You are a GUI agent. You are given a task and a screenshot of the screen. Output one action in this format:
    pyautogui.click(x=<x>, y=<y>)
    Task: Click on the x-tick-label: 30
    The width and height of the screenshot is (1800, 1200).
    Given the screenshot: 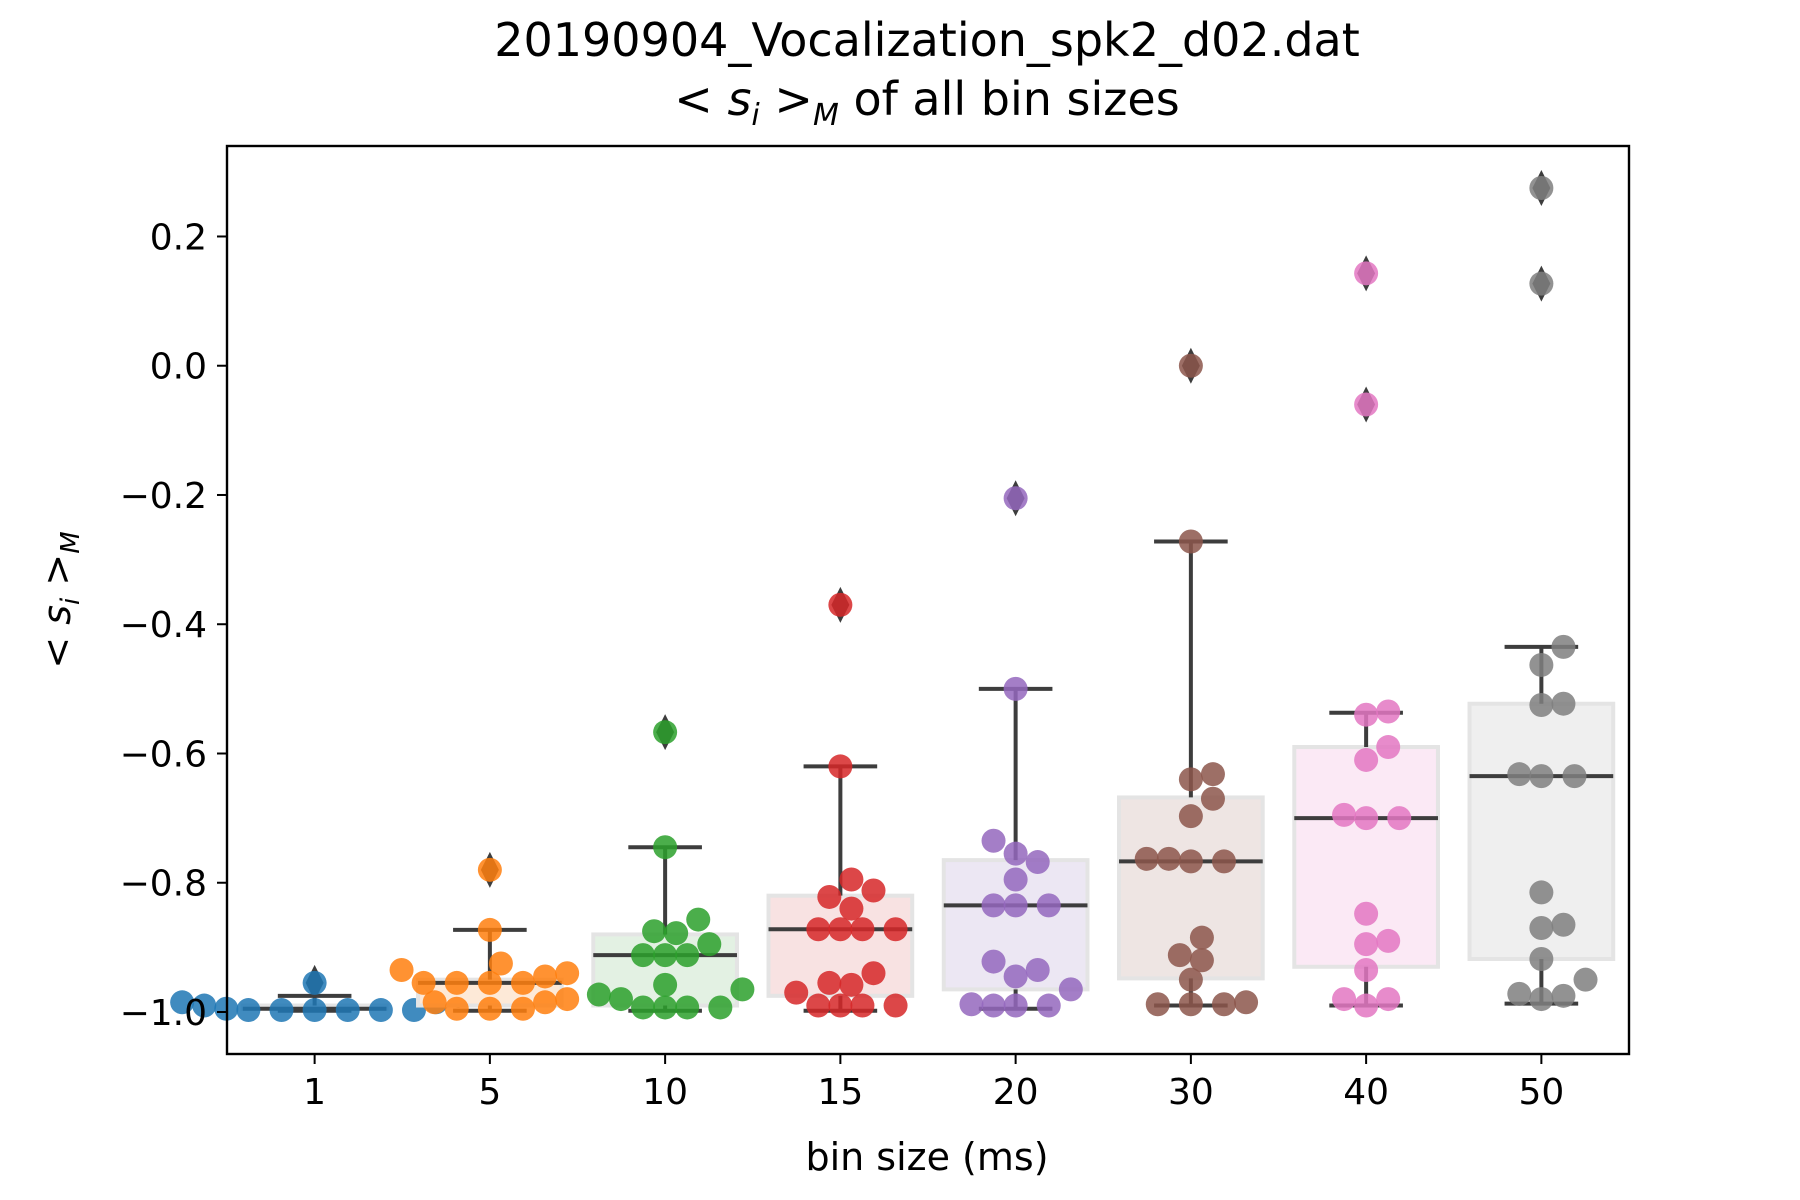 What is the action you would take?
    pyautogui.click(x=1191, y=1092)
    